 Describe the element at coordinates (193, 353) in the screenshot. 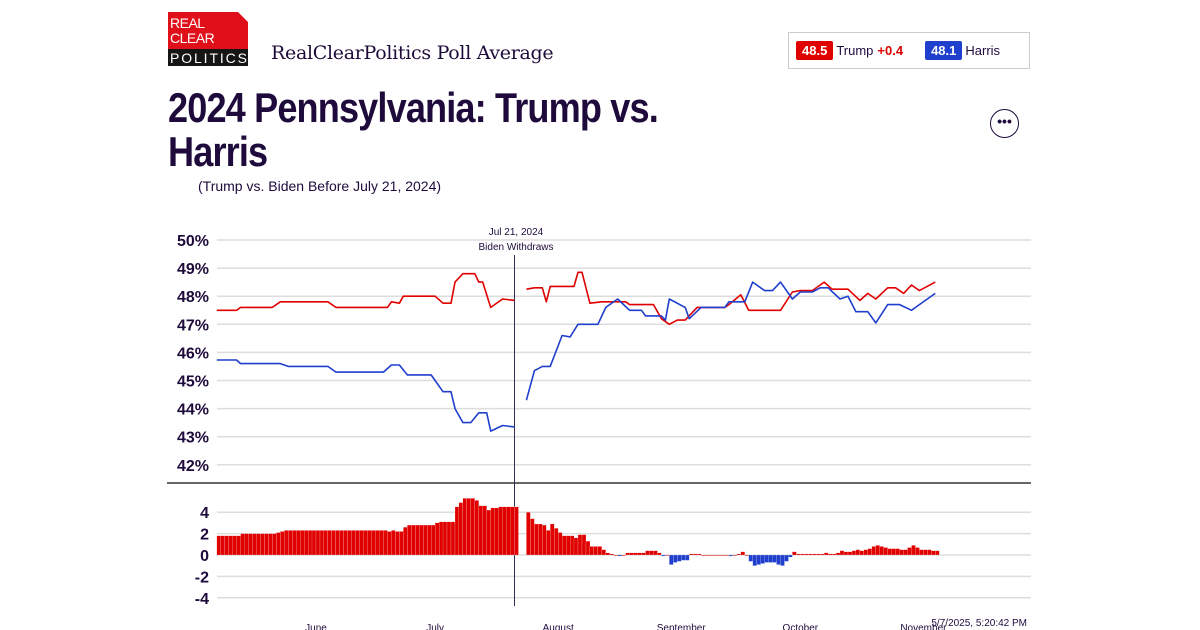

I see `y-tick-label: 46%` at that location.